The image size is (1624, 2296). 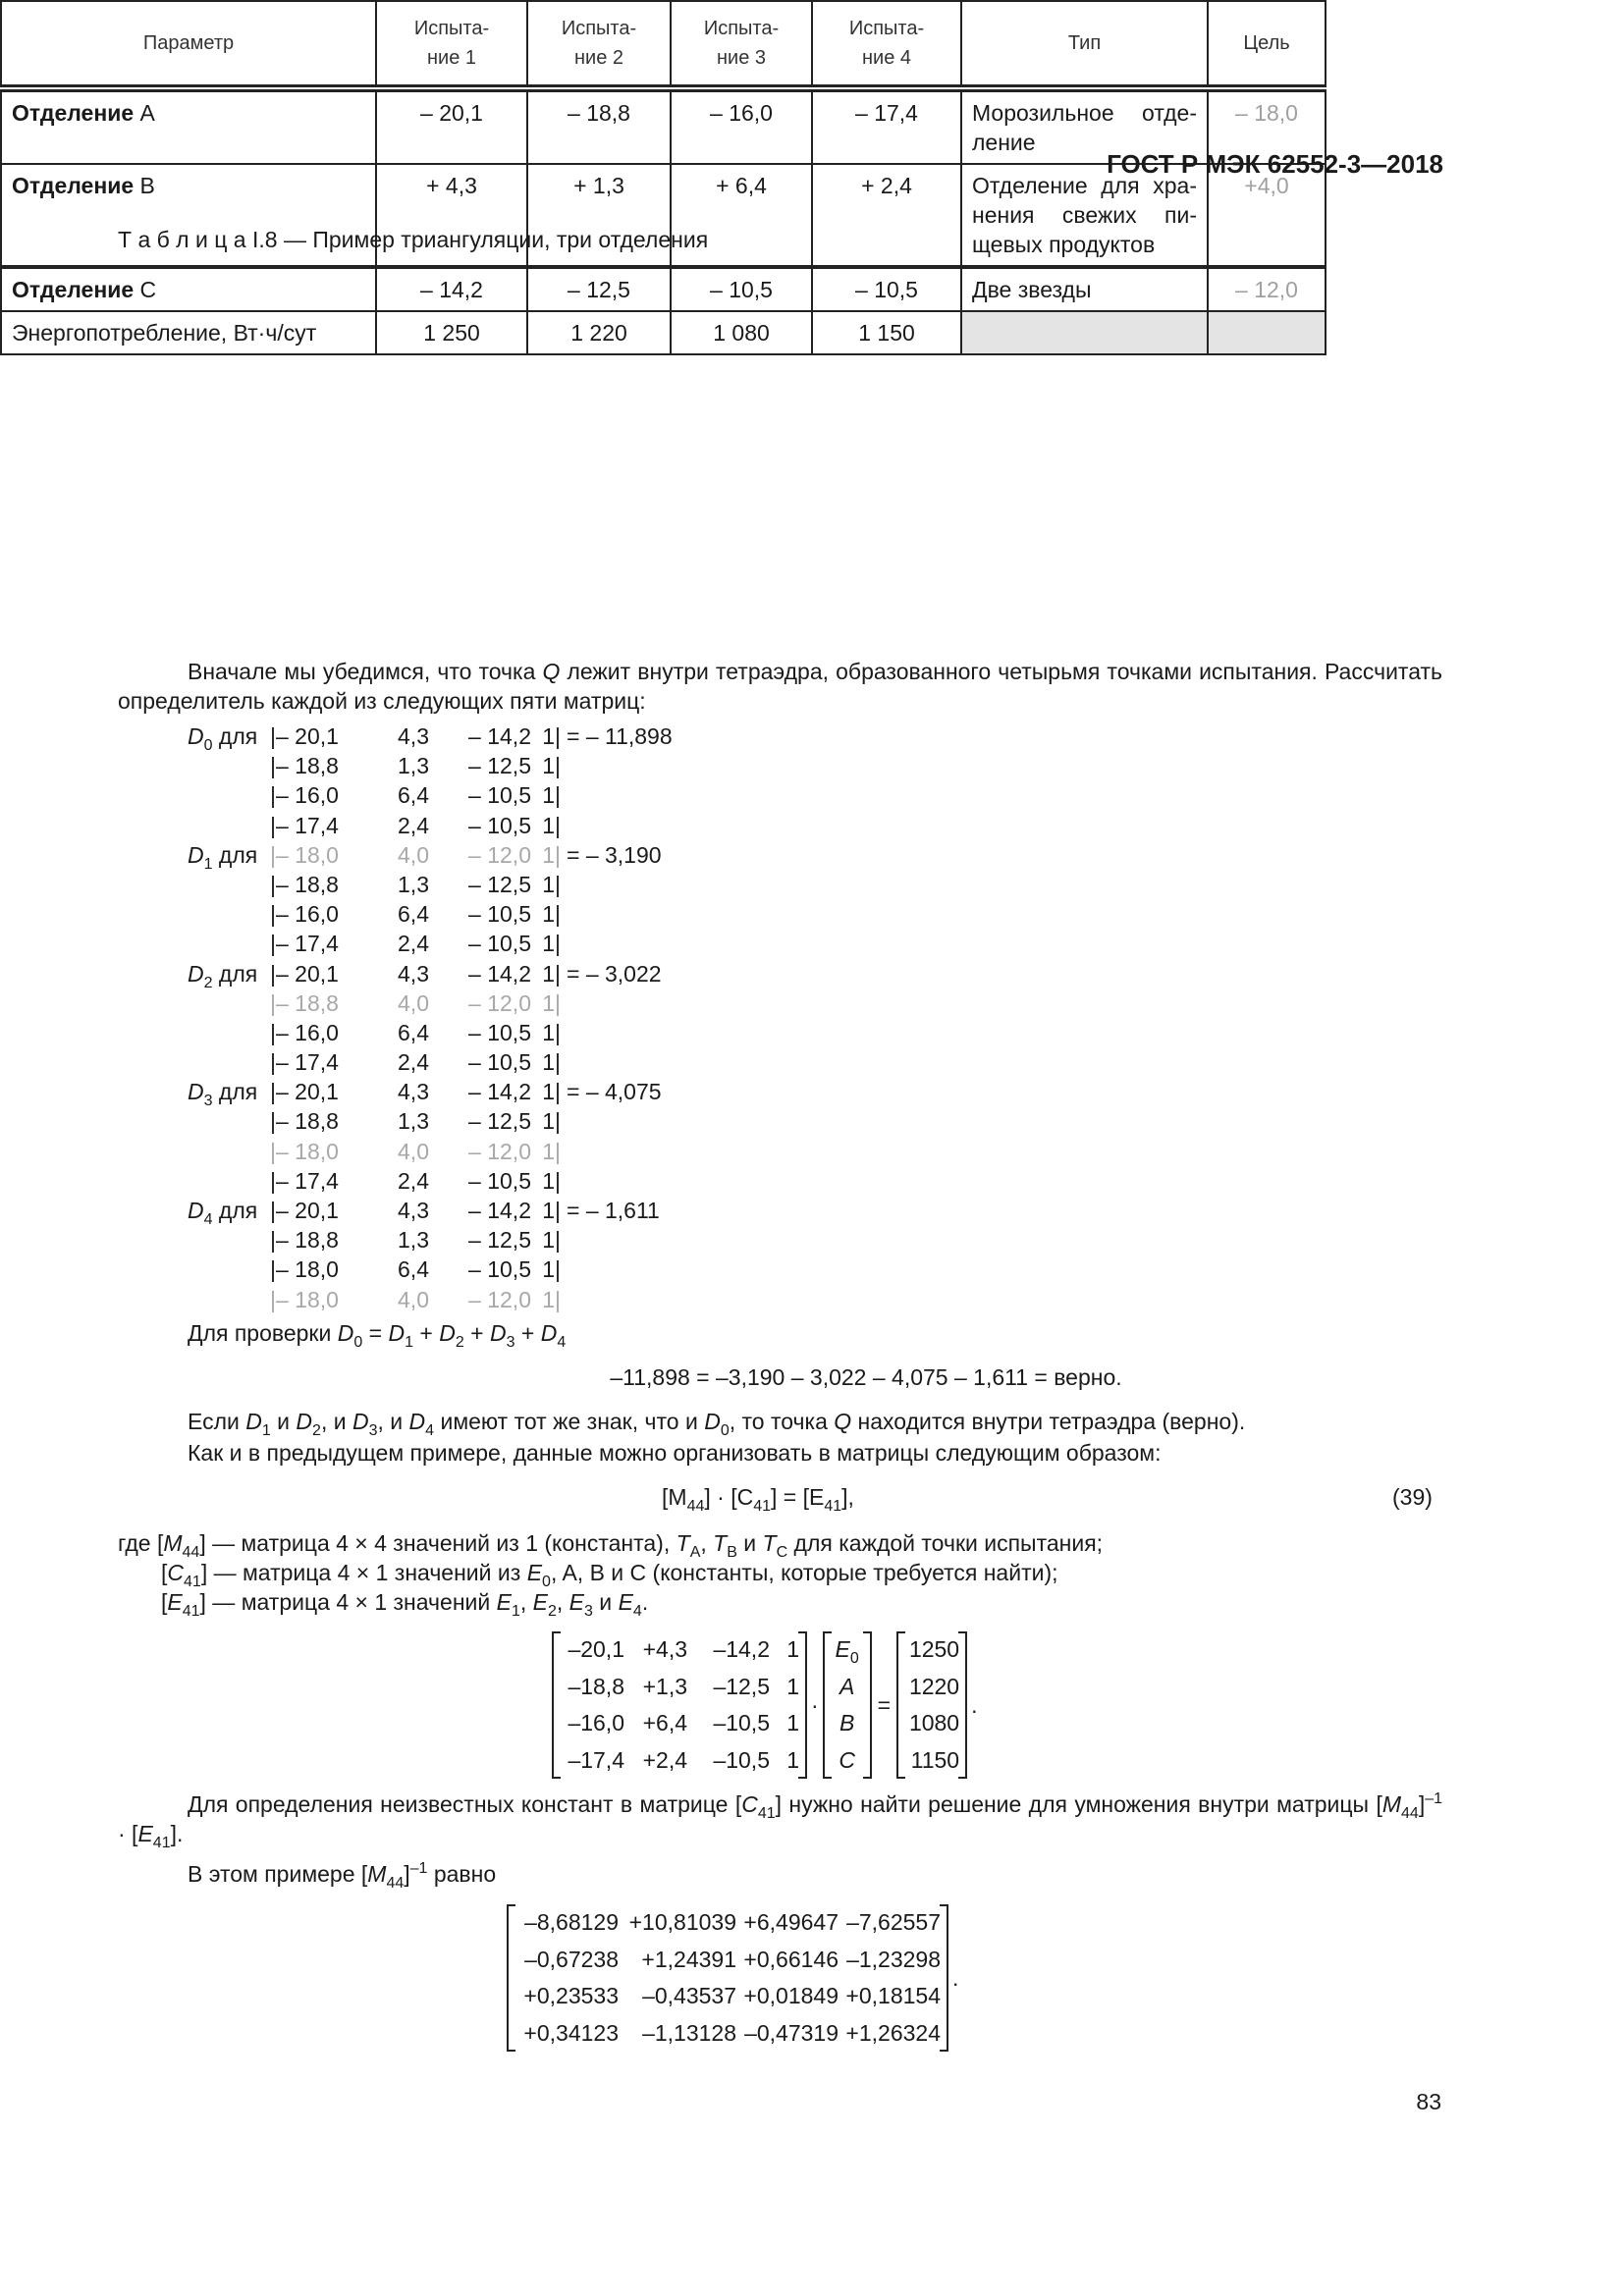 What do you see at coordinates (510, 1342) in the screenshot?
I see `subscript: 3` at bounding box center [510, 1342].